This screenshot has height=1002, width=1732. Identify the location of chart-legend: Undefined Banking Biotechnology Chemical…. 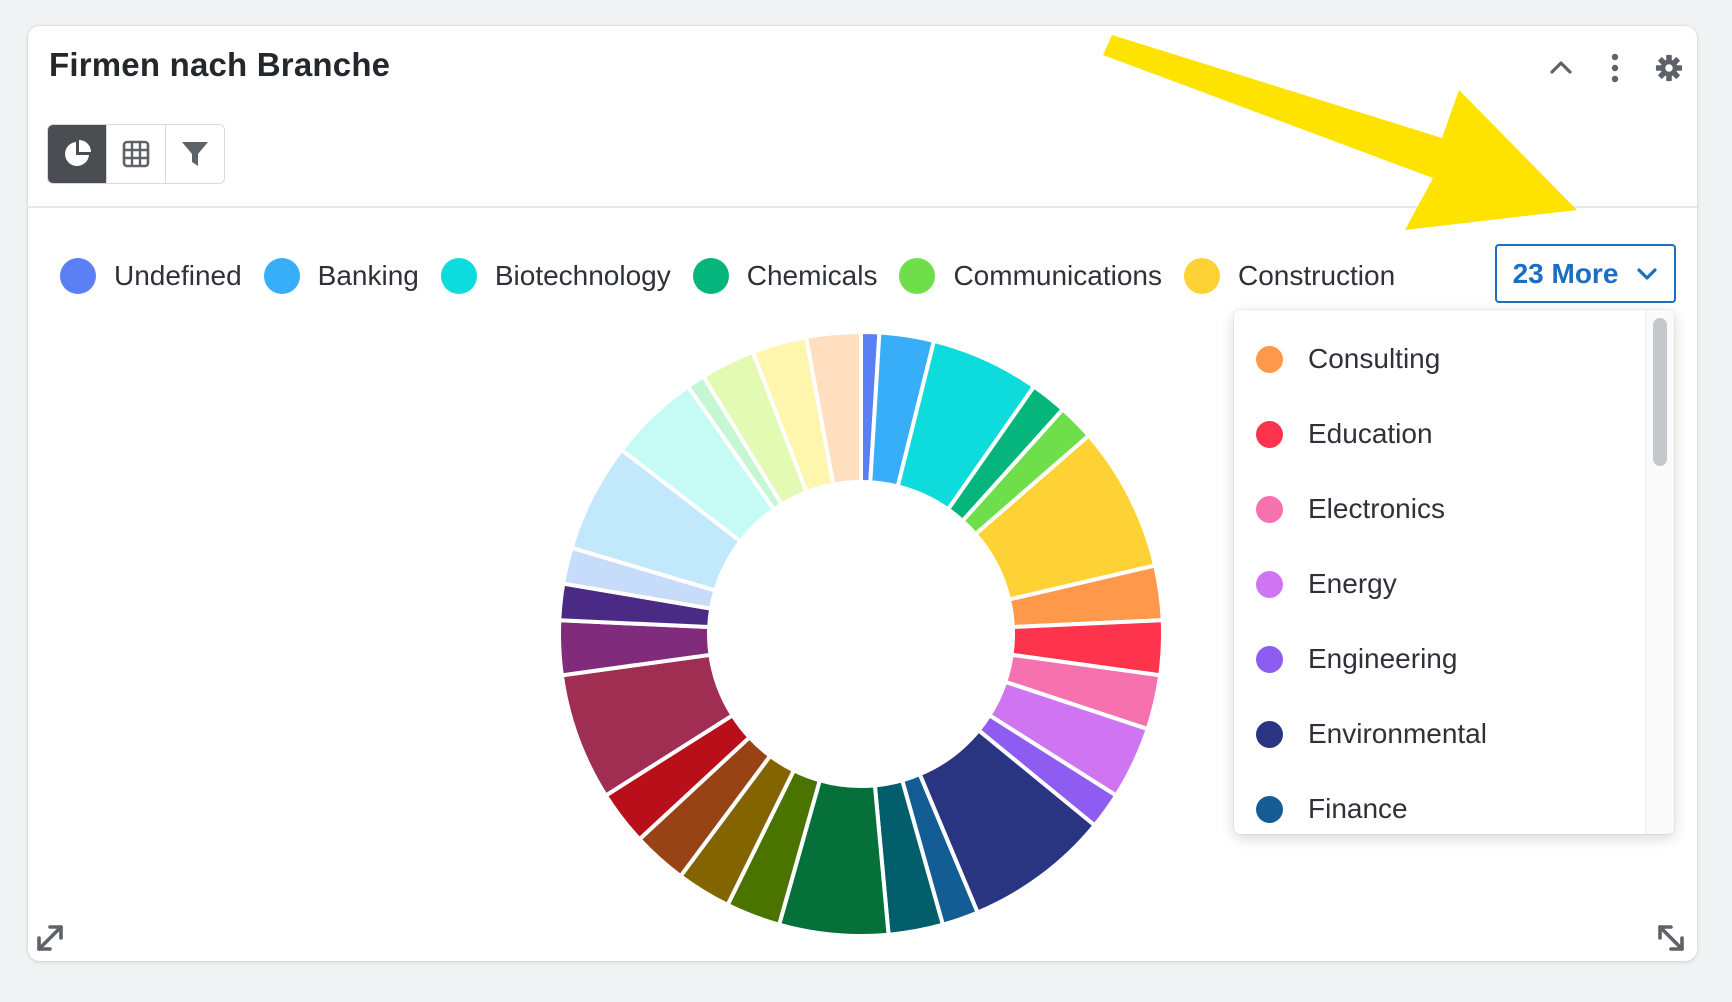
(738, 276).